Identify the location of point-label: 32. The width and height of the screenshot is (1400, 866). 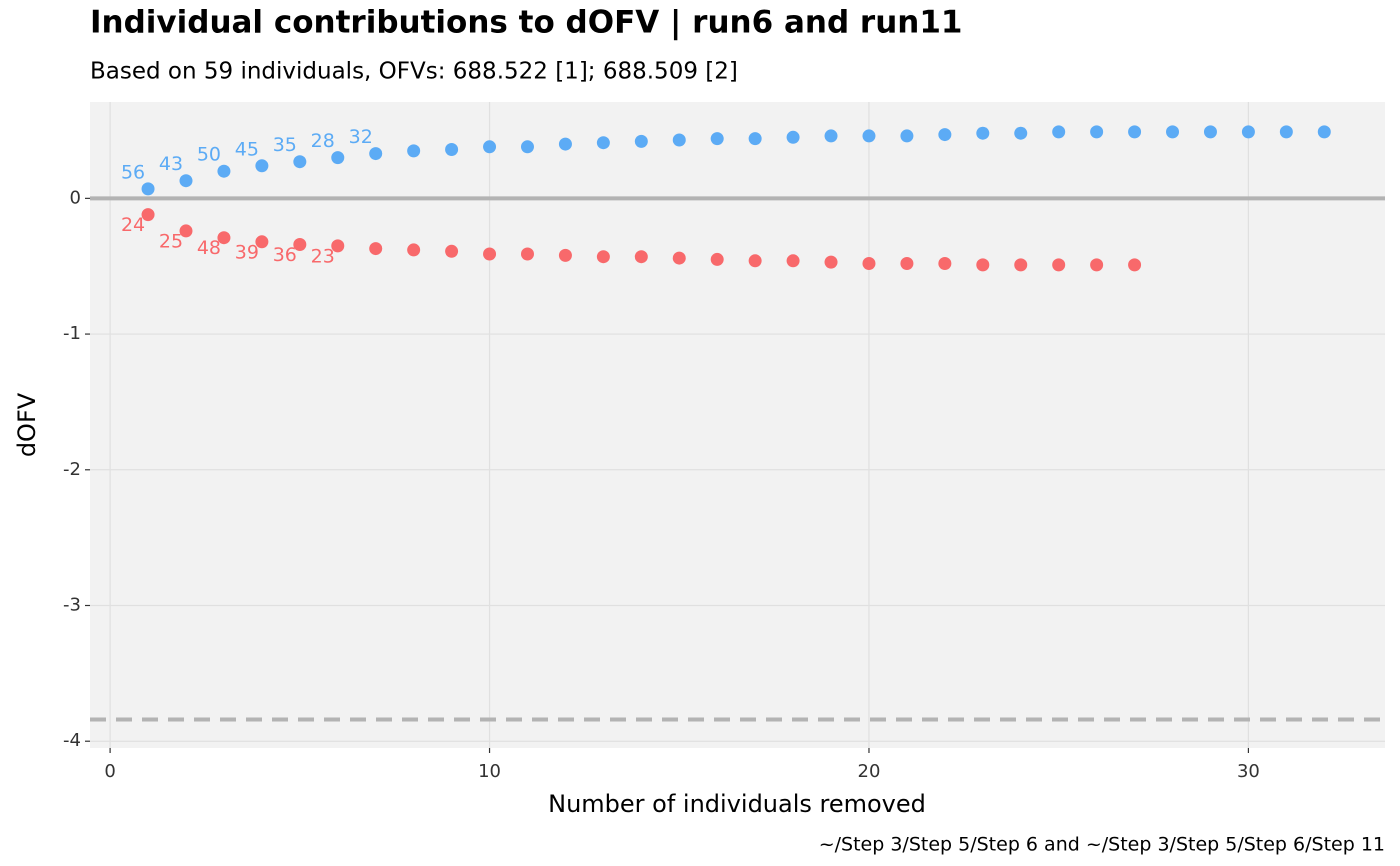
(361, 137).